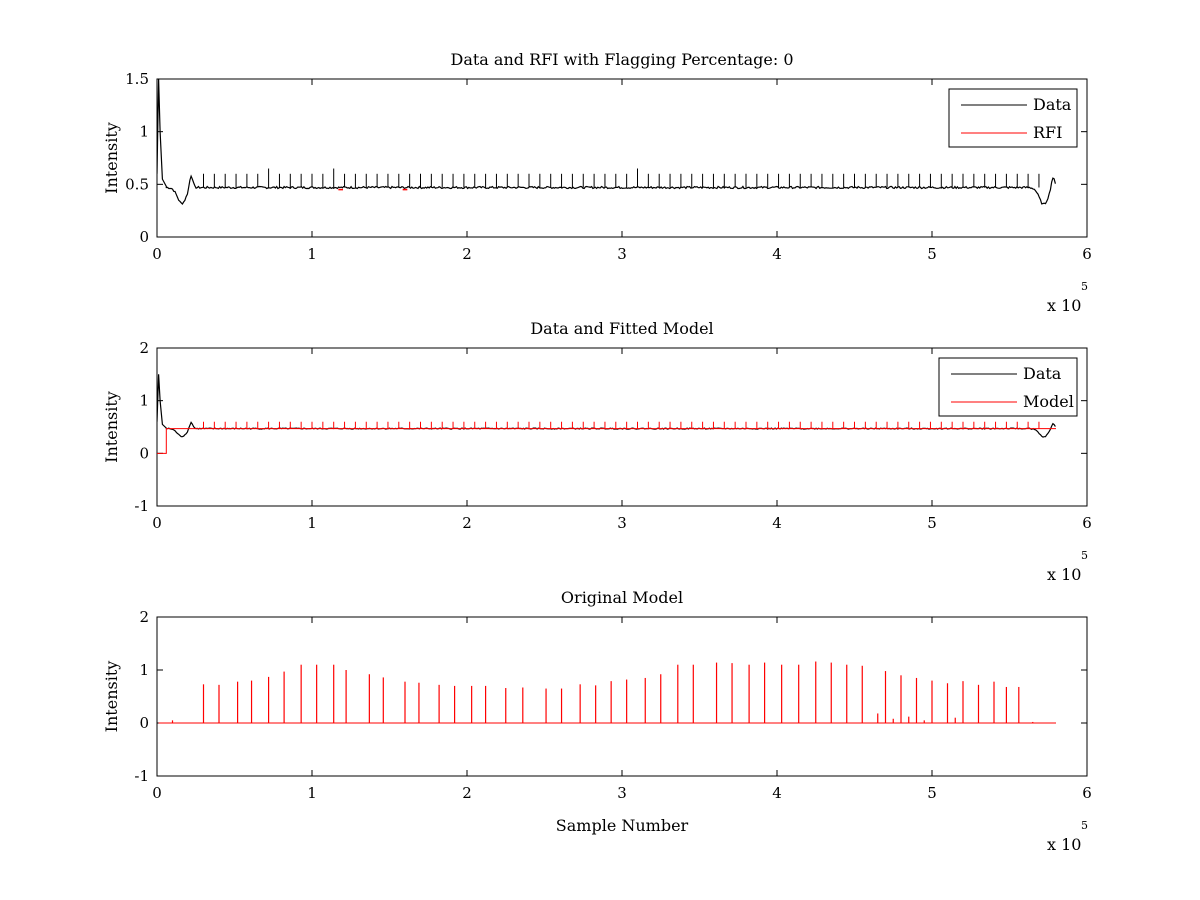 Image resolution: width=1200 pixels, height=900 pixels. I want to click on legend: Data Model, so click(1008, 387).